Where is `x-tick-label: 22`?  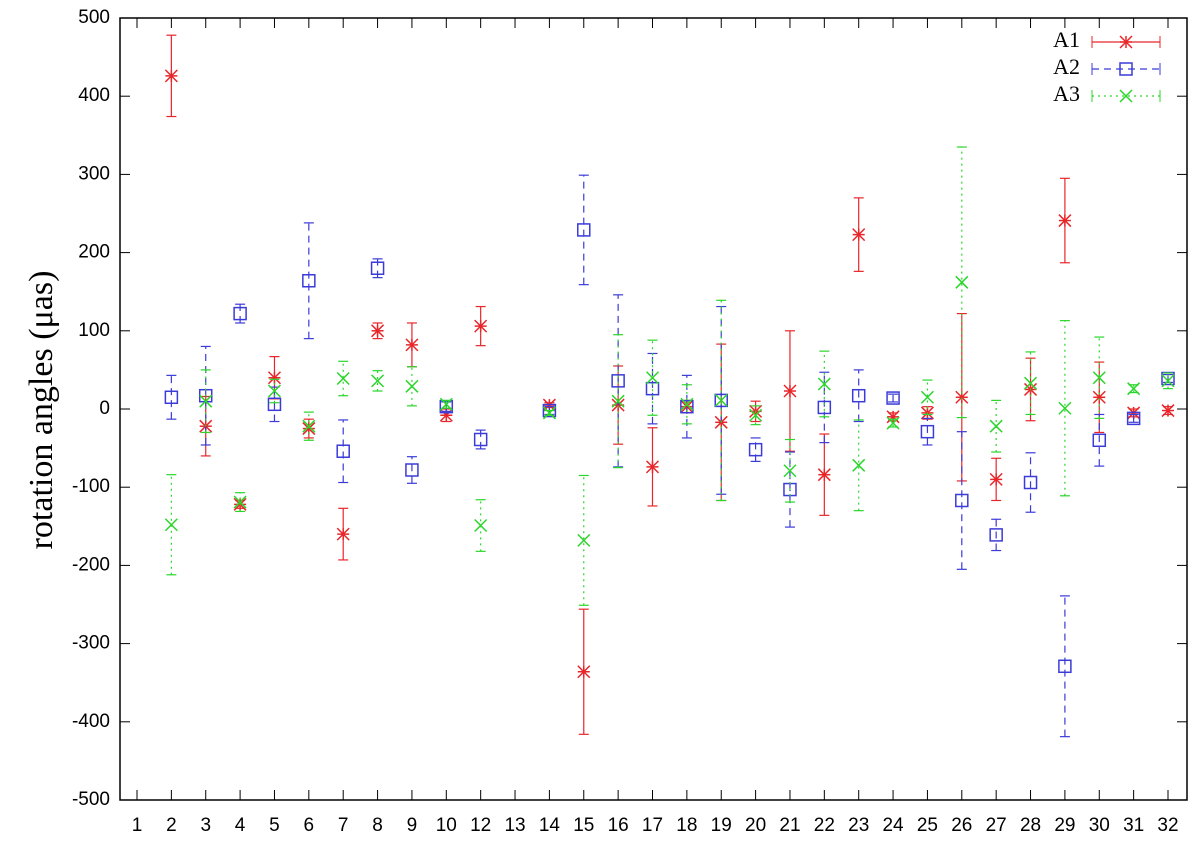 x-tick-label: 22 is located at coordinates (824, 825).